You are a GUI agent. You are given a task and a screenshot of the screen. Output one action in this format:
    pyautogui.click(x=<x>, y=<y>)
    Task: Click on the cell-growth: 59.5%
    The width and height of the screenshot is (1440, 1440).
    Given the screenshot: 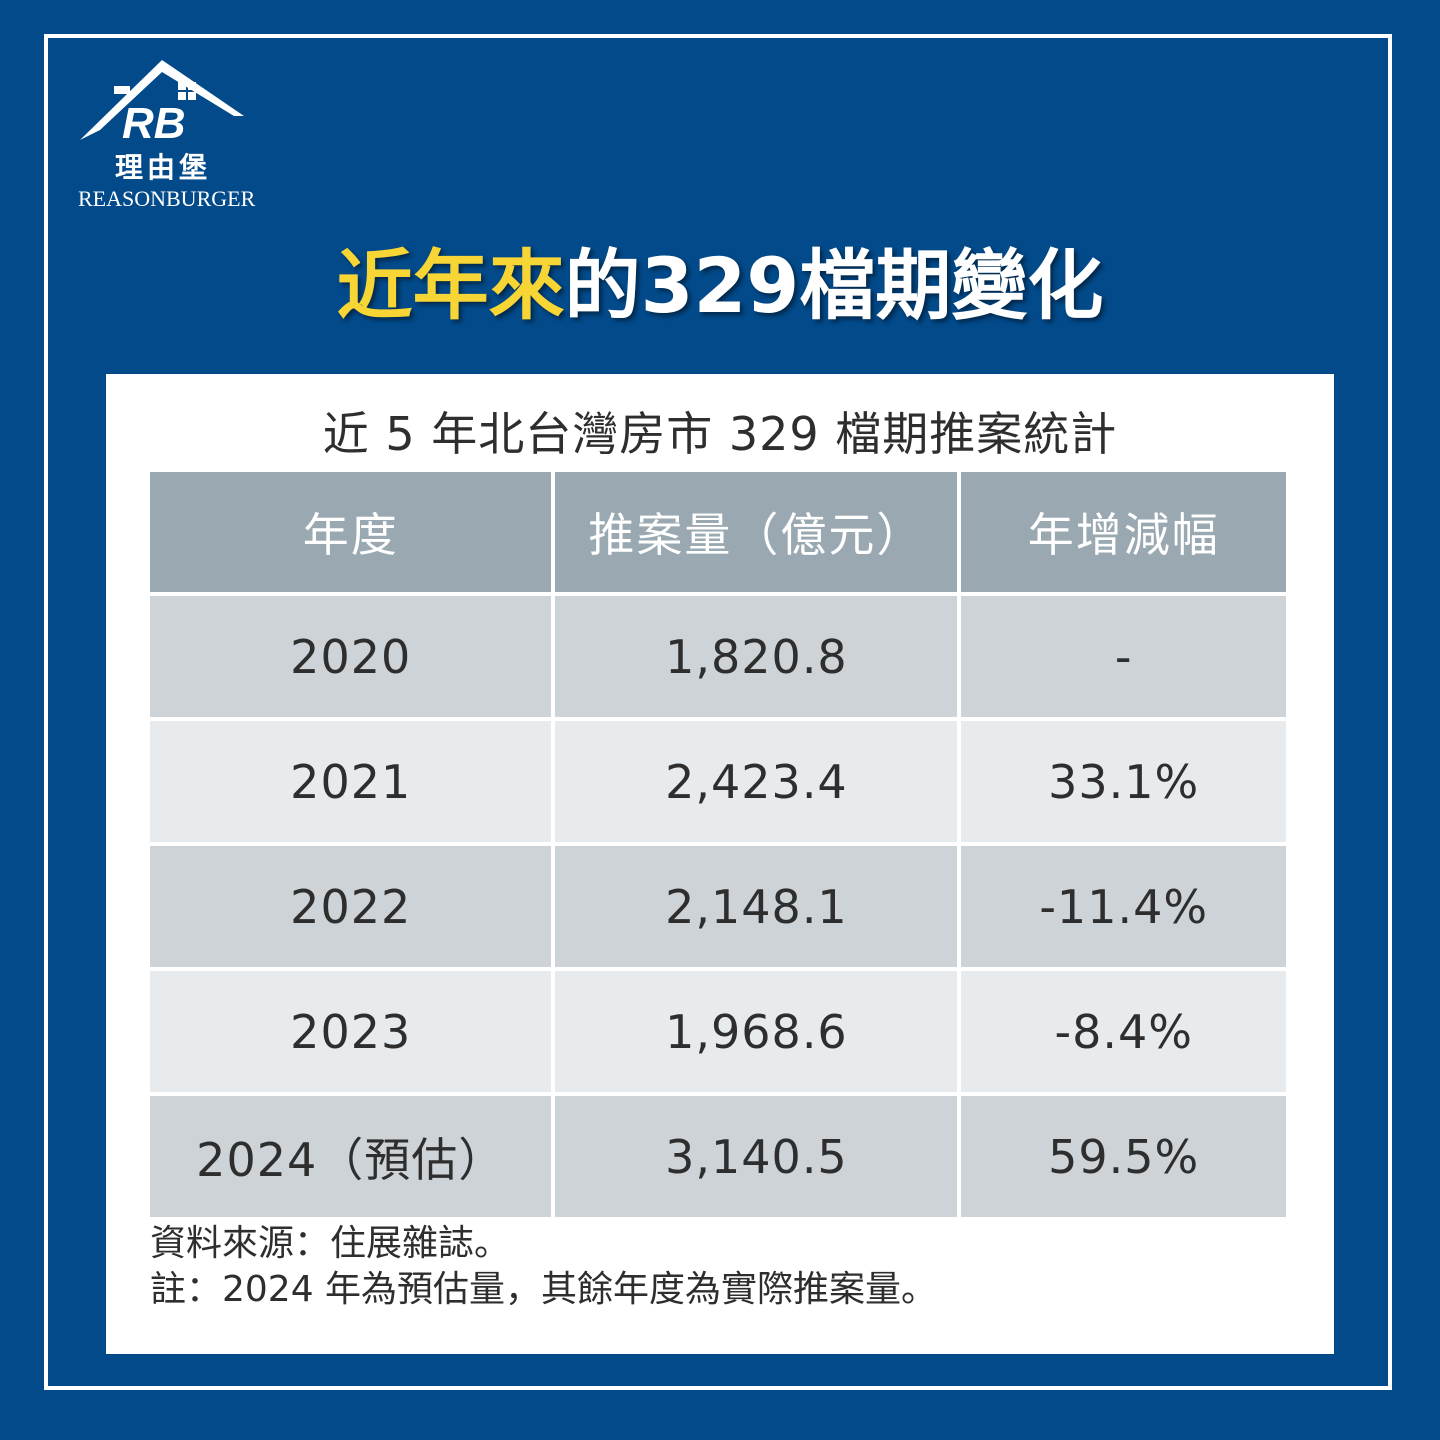 What is the action you would take?
    pyautogui.click(x=1123, y=1156)
    